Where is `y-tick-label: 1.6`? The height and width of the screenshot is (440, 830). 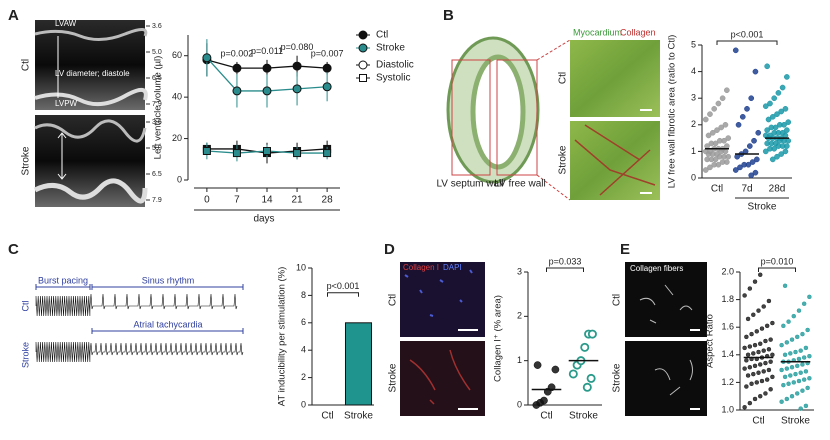
y-tick-label: 1.6 is located at coordinates (727, 327).